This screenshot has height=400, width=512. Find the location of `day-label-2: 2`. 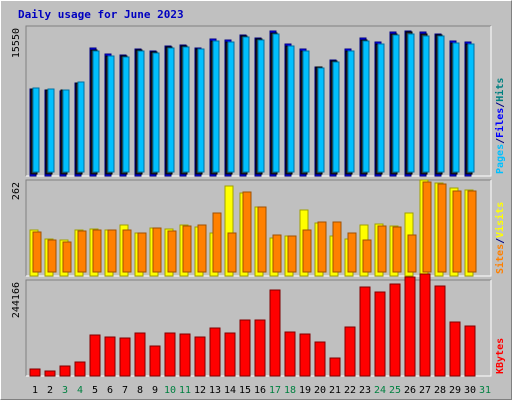

day-label-2: 2 is located at coordinates (50, 390).